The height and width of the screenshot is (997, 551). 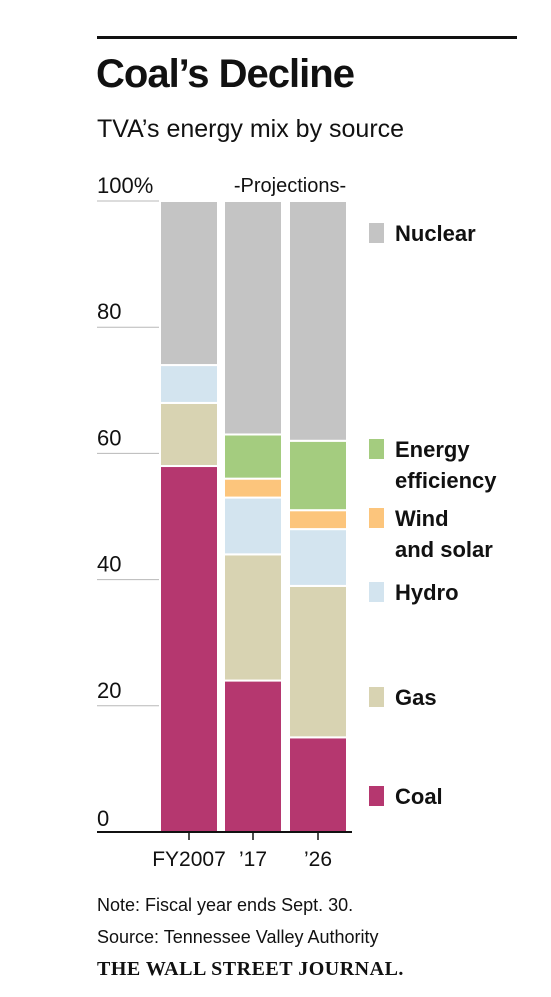 I want to click on footnote: Note: Fiscal year ends Sept. 30., so click(x=225, y=905).